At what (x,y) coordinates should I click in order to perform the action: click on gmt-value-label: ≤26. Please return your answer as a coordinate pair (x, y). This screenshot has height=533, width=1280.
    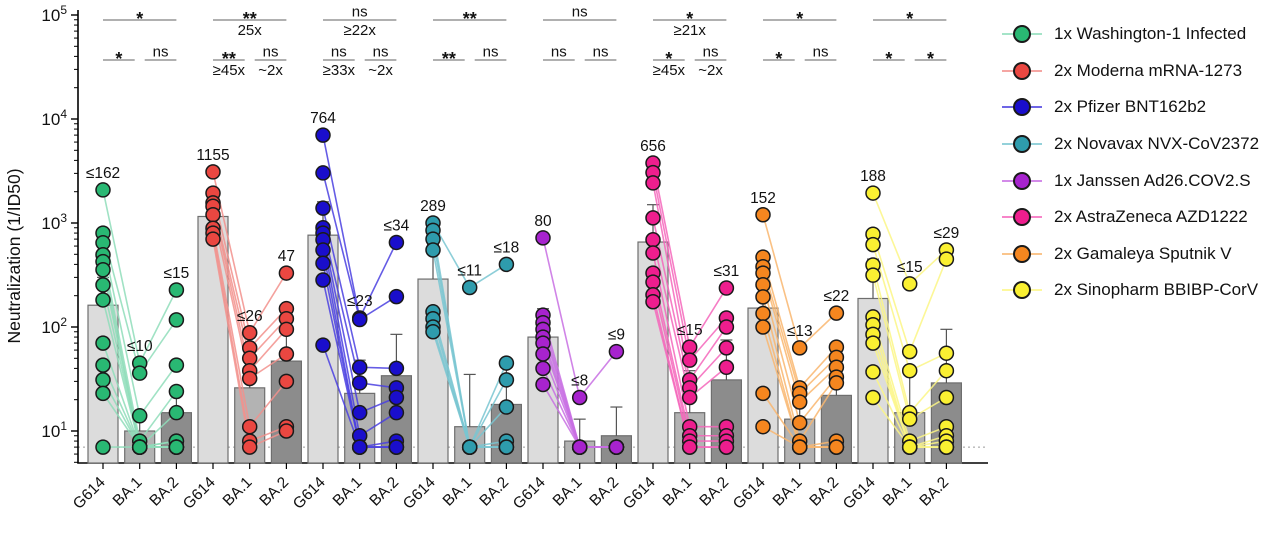
    Looking at the image, I should click on (250, 316).